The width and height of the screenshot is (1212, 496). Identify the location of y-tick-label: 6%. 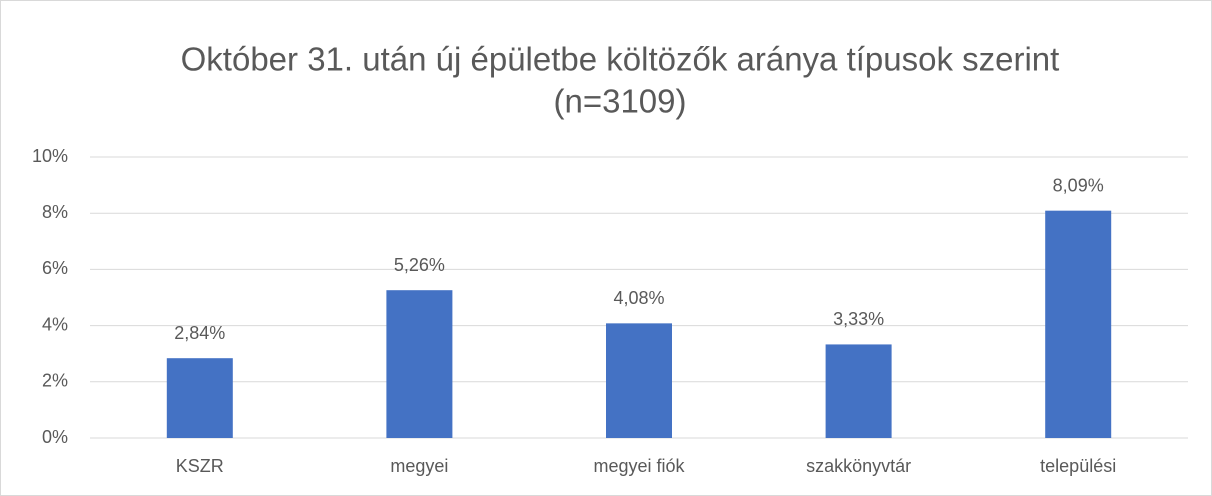
(55, 268).